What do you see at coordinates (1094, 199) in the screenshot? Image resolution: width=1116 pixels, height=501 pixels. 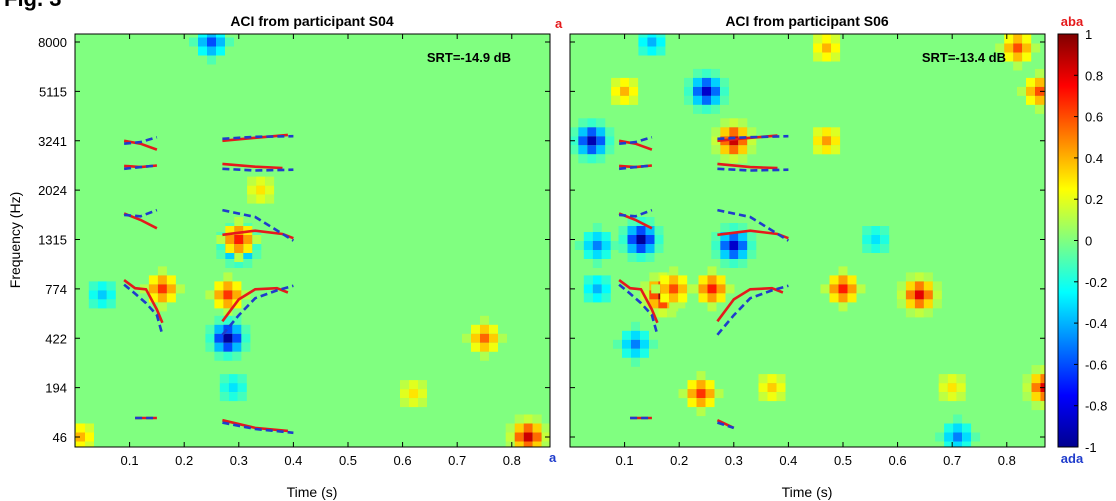 I see `colorbar-tick-label: 0.2` at bounding box center [1094, 199].